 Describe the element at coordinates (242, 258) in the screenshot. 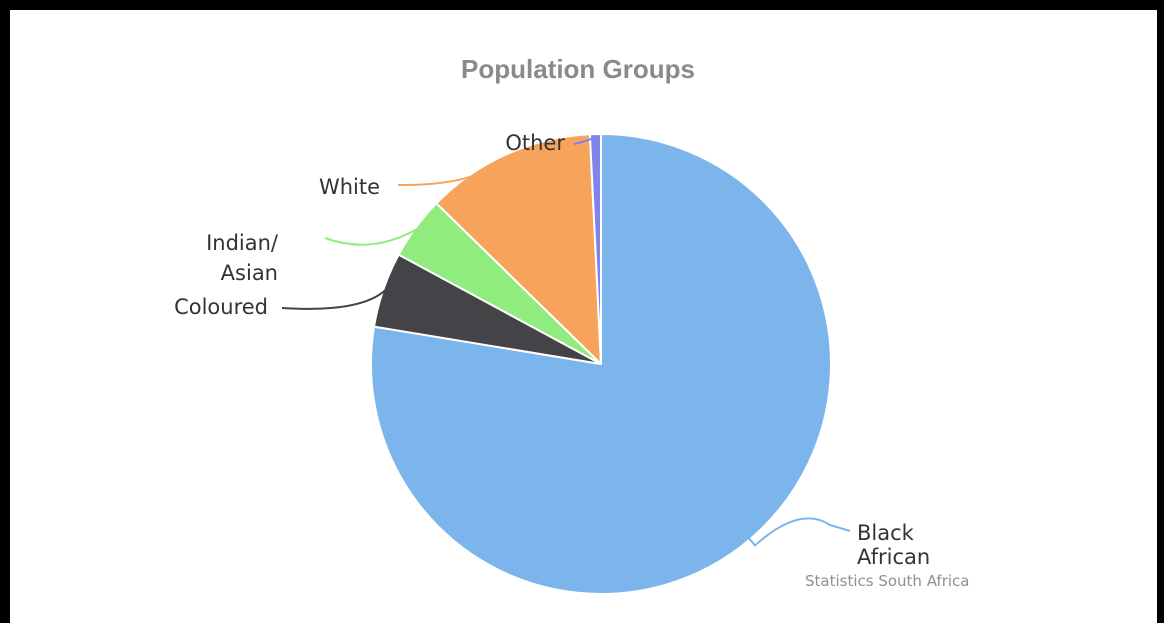

I see `slice-label: Indian/Asian` at that location.